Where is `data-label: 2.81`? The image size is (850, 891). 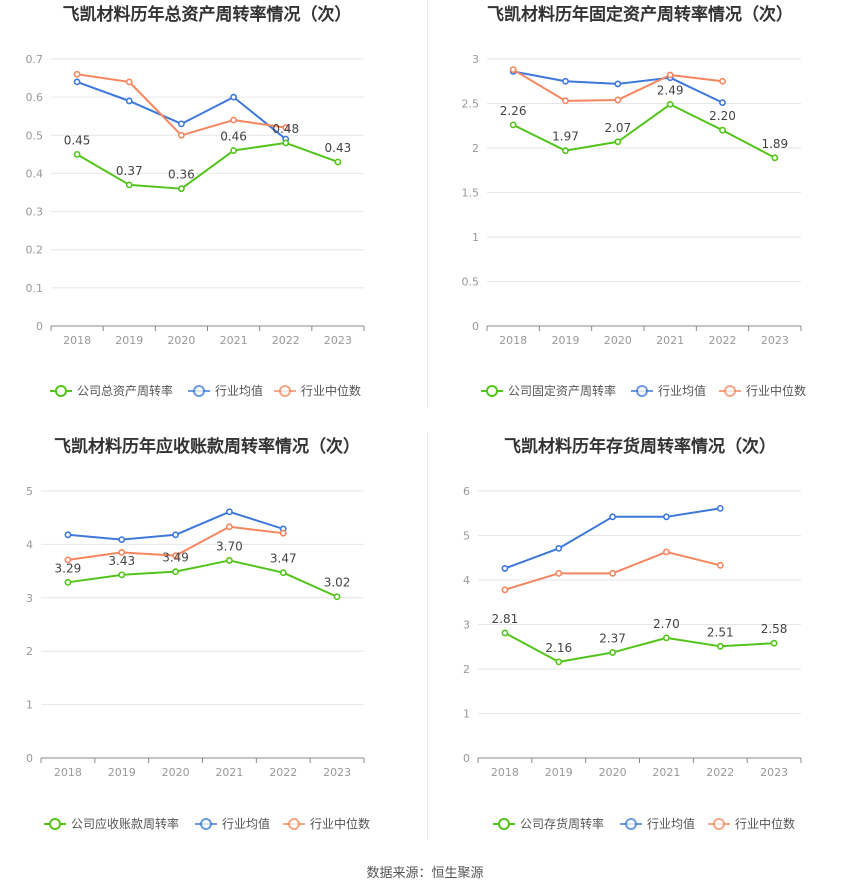 data-label: 2.81 is located at coordinates (505, 619).